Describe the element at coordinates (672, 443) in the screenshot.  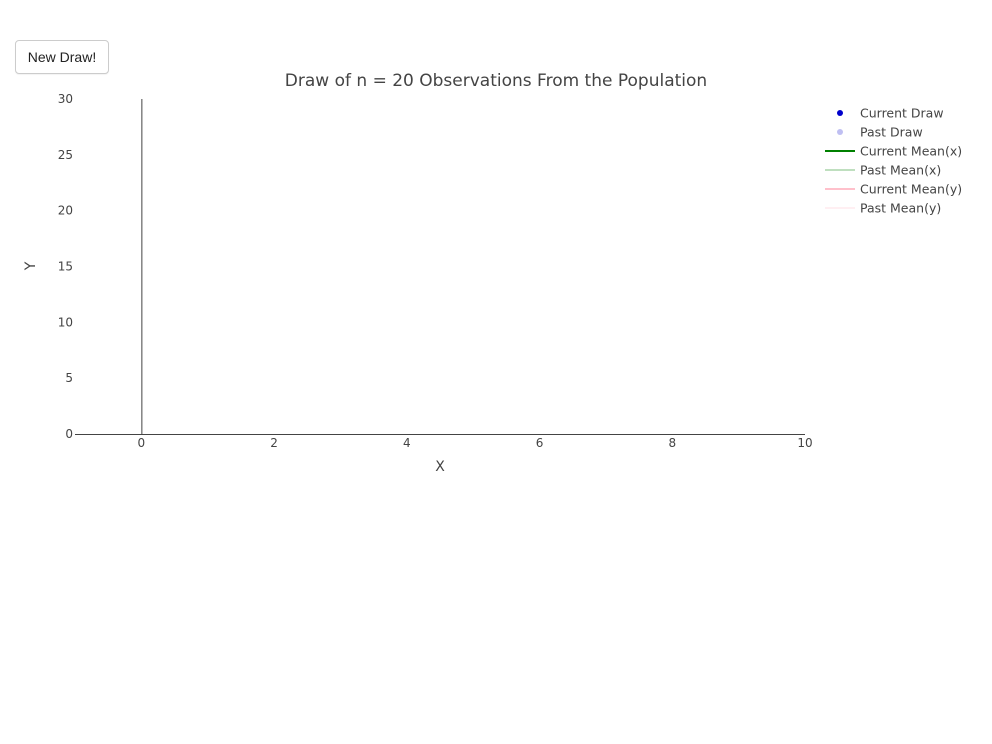
I see `x-tick-label: 8` at that location.